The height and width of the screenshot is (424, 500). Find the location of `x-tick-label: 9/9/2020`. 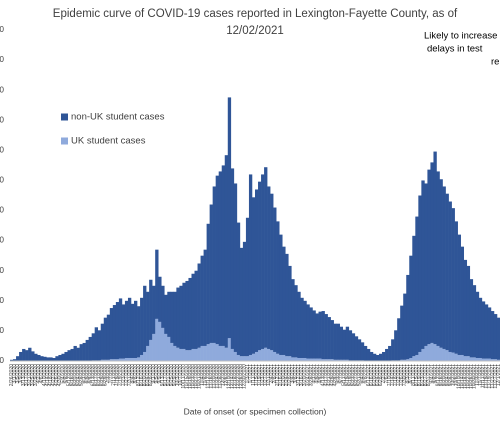

x-tick-label: 9/9/2020 is located at coordinates (160, 374).